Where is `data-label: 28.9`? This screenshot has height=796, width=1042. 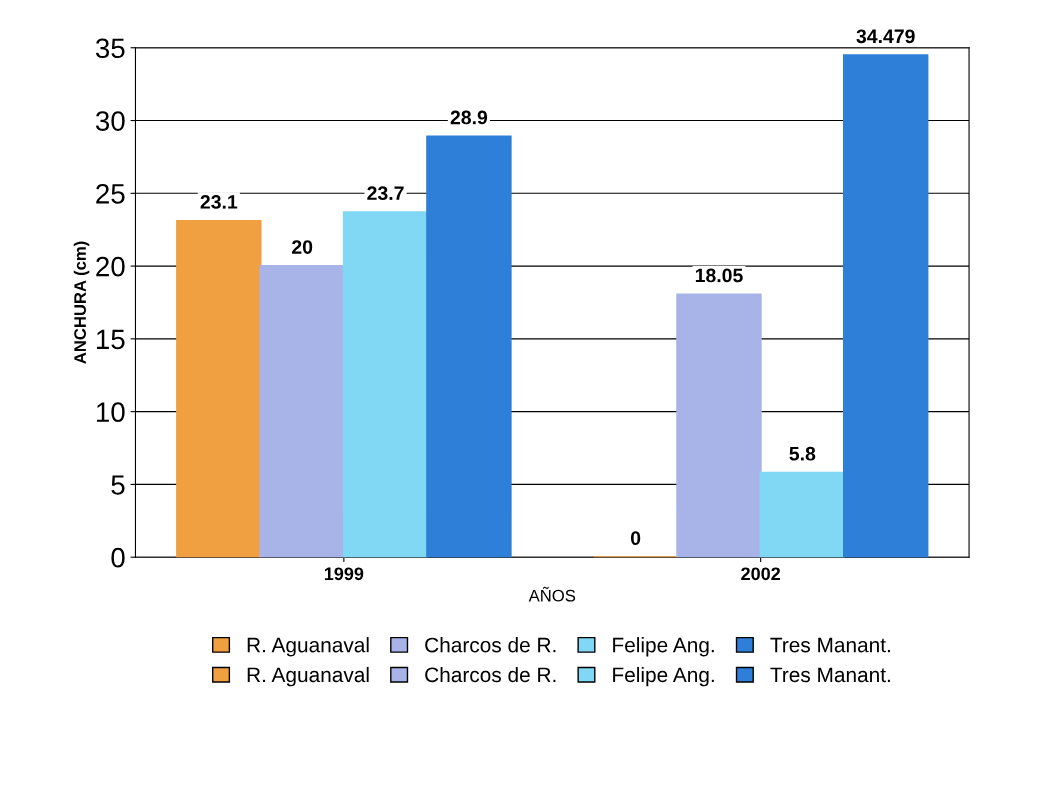 data-label: 28.9 is located at coordinates (469, 117).